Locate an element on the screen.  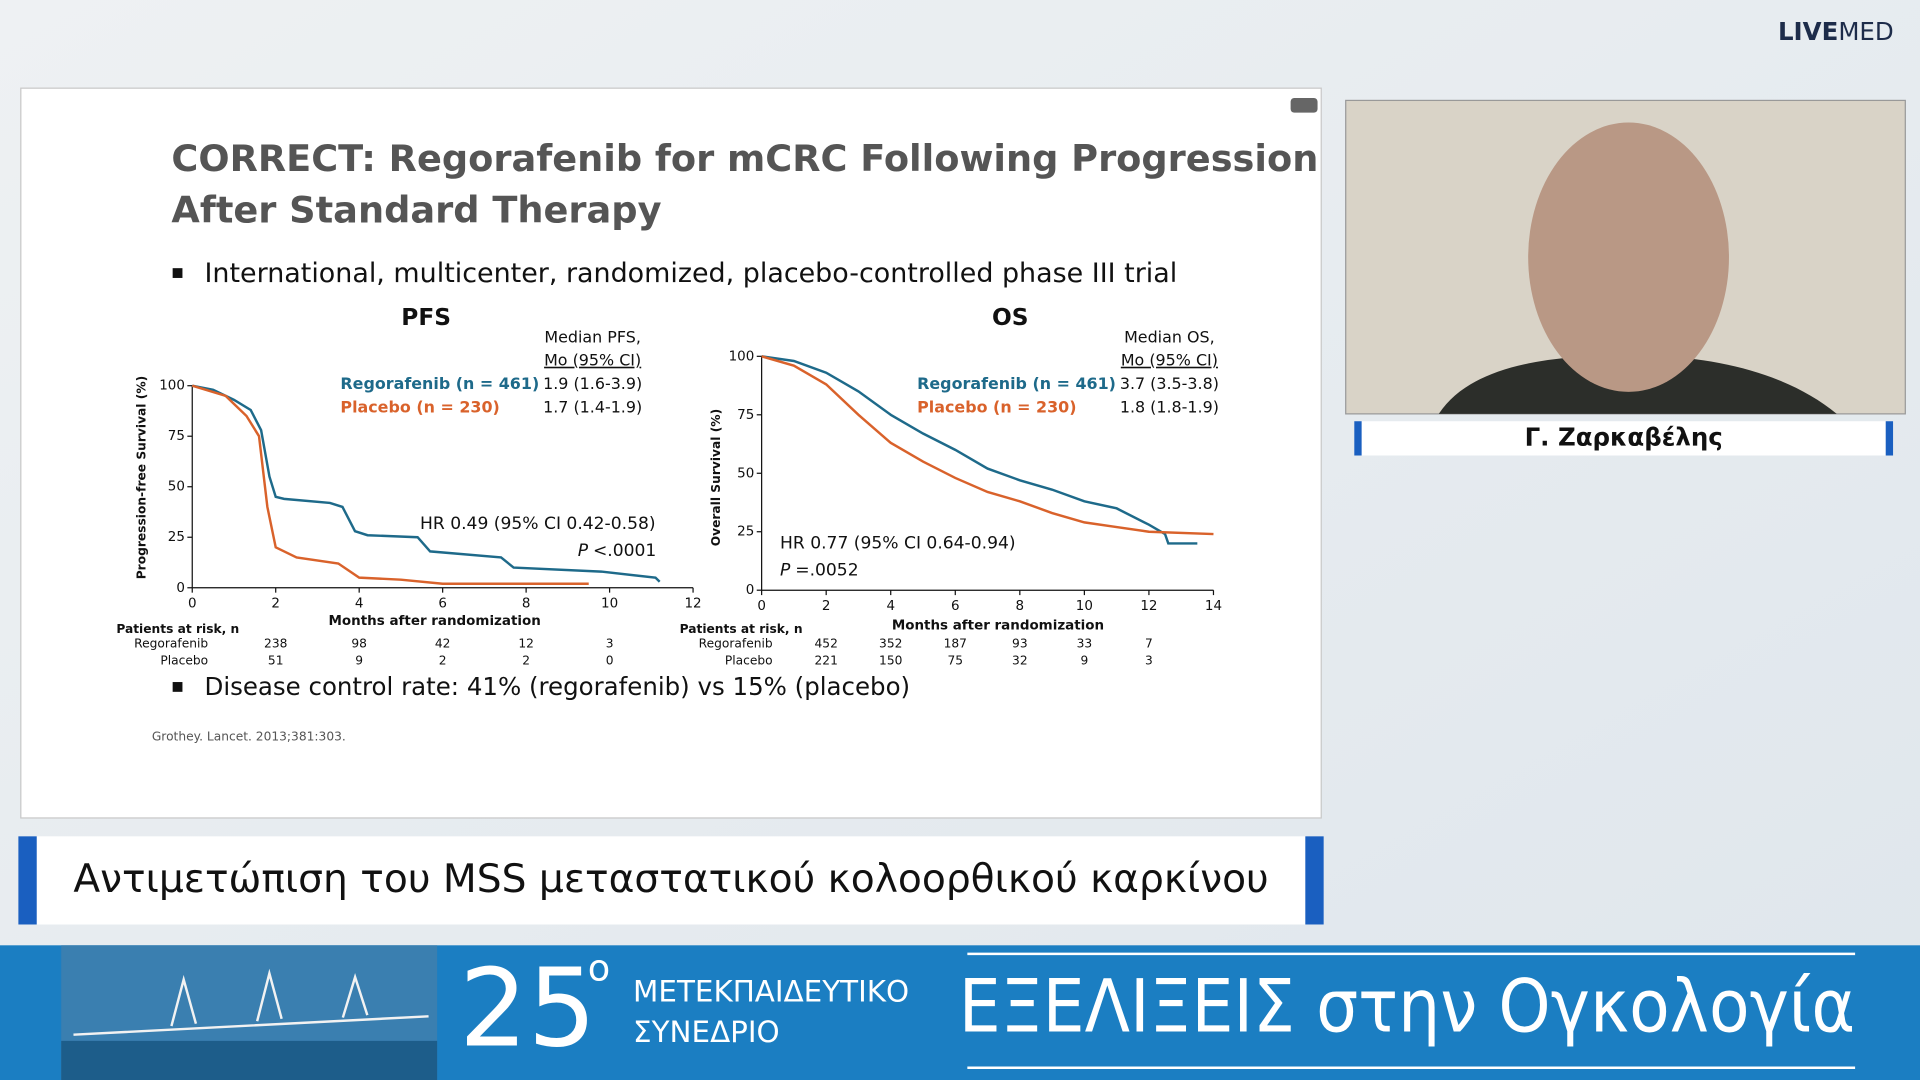
speaker-name: Γ. Ζαρκαβέλης is located at coordinates (1624, 436).